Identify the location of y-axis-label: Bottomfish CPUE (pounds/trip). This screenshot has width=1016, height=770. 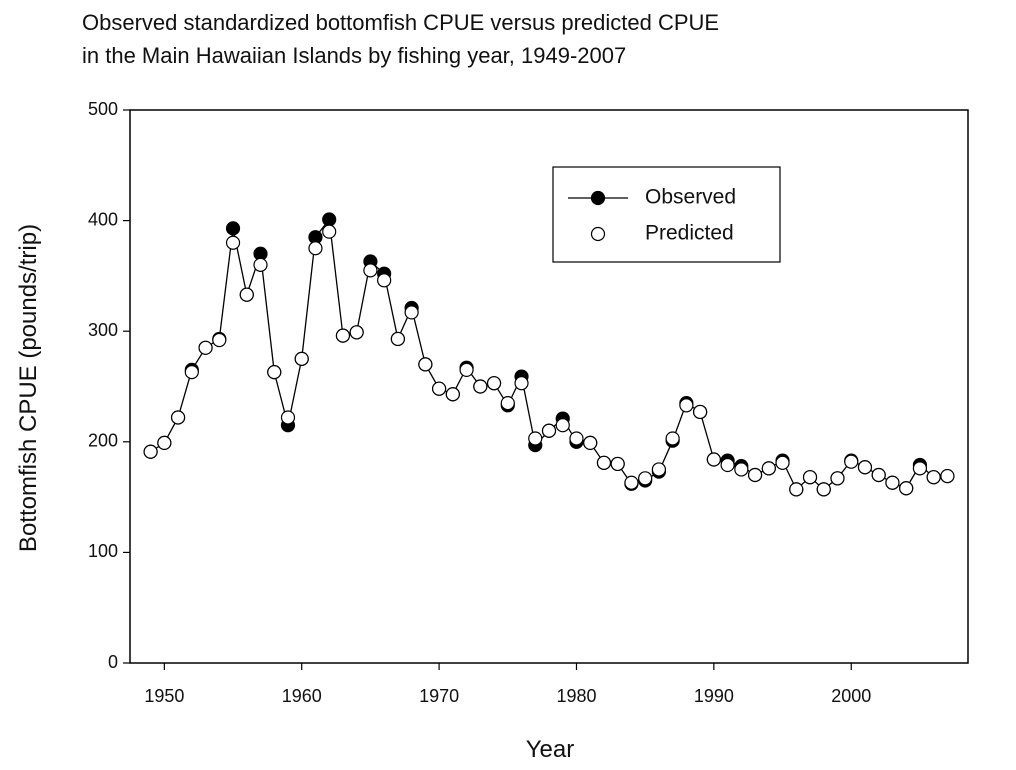
(28, 388).